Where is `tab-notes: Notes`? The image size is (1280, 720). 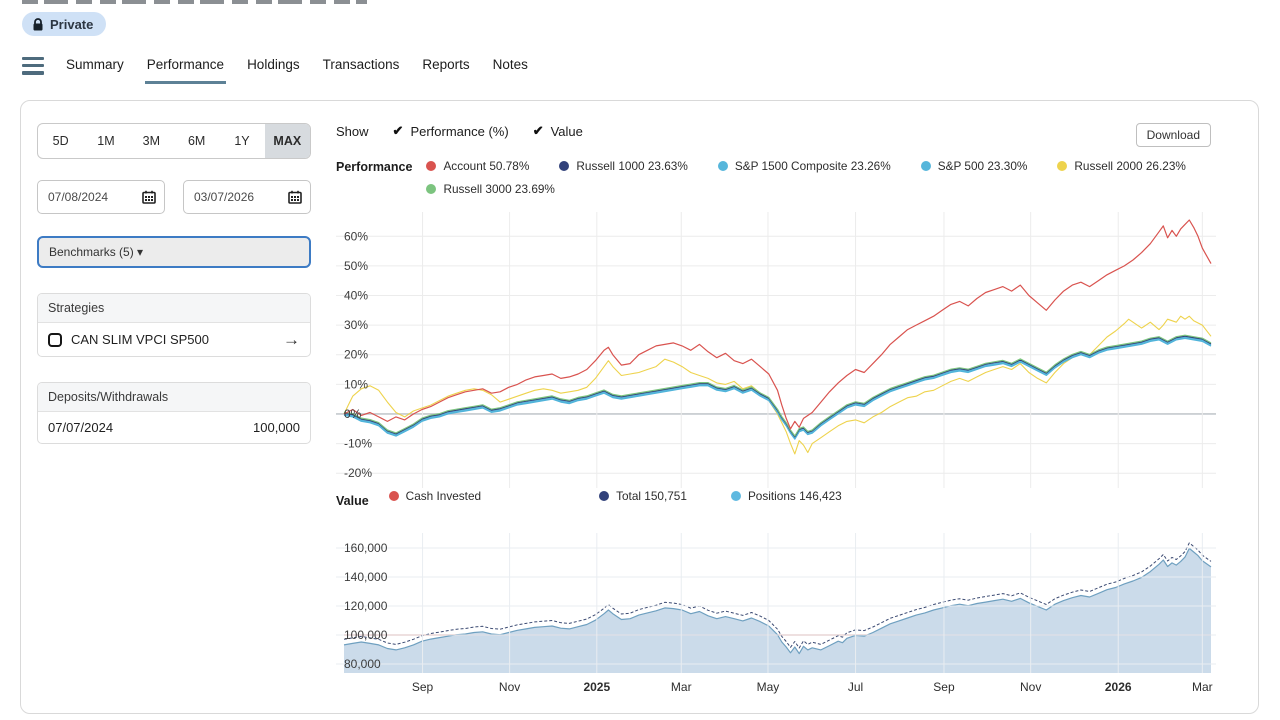
tab-notes: Notes is located at coordinates (510, 64).